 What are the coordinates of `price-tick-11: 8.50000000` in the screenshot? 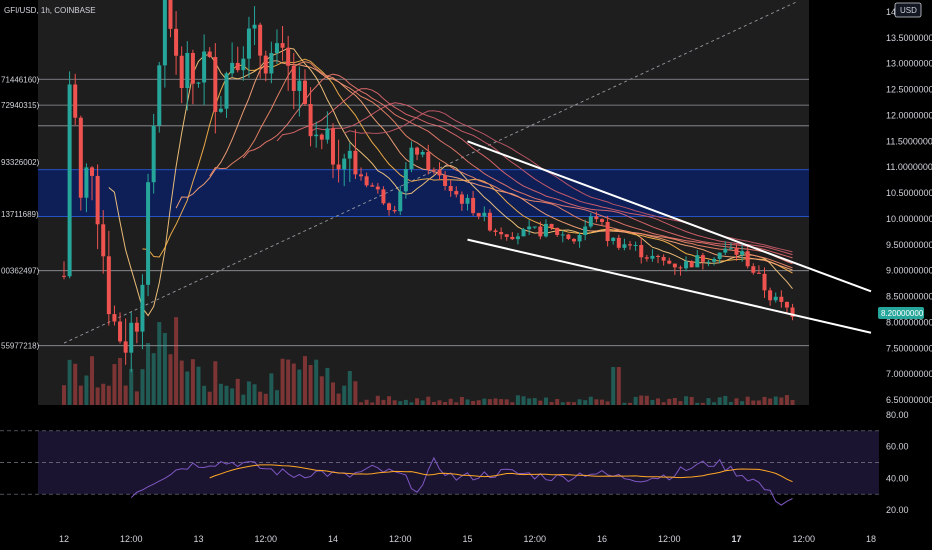 It's located at (909, 297).